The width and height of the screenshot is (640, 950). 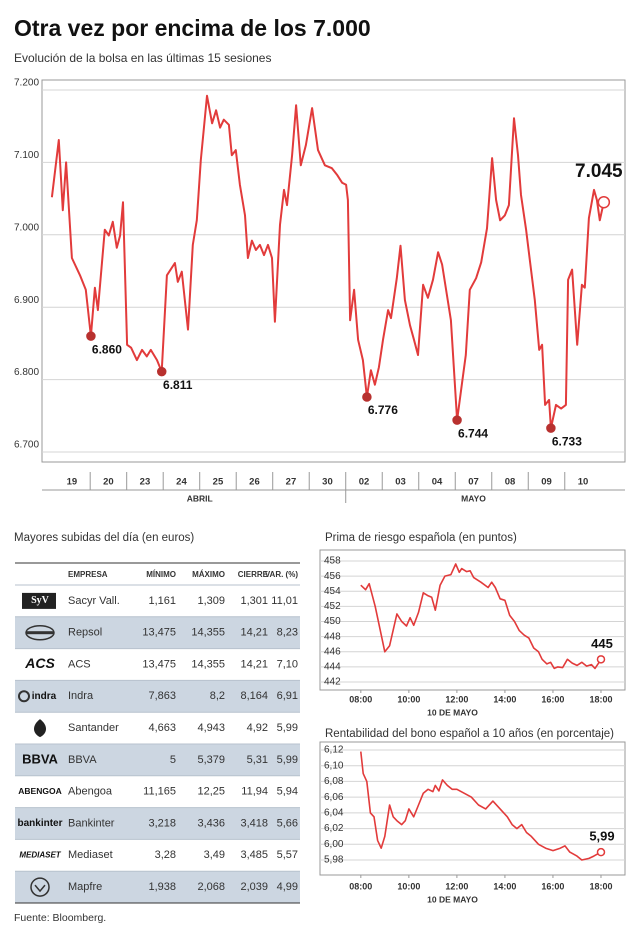 What do you see at coordinates (332, 682) in the screenshot?
I see `y-tick-label: 442` at bounding box center [332, 682].